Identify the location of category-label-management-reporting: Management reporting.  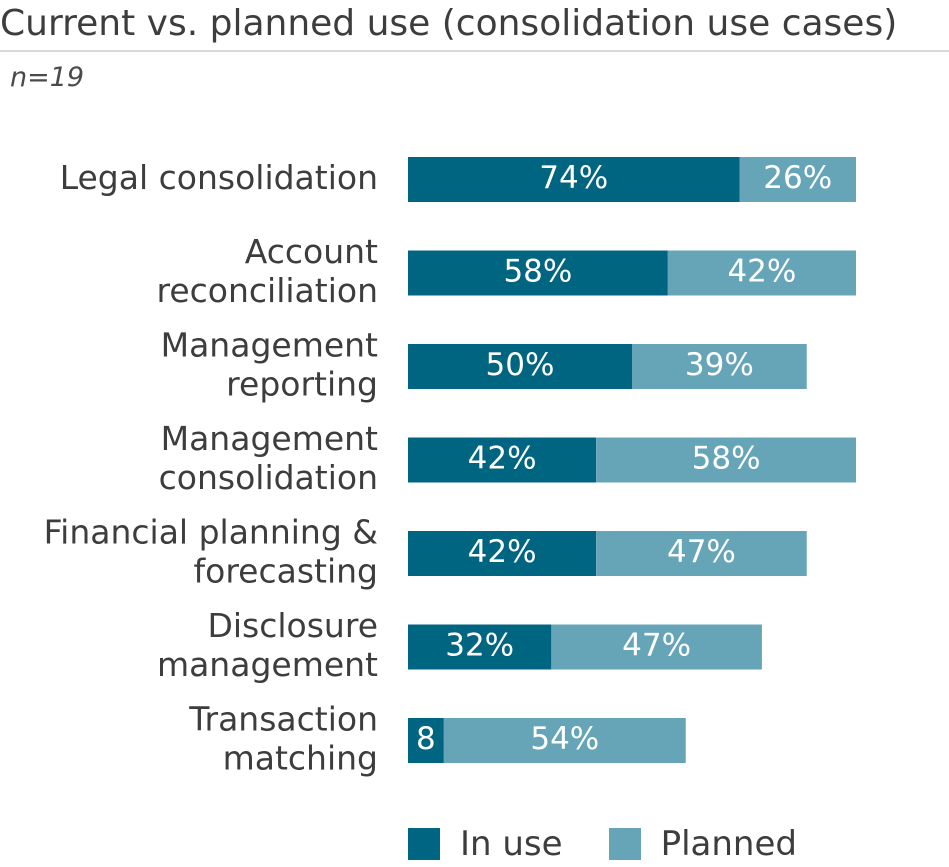
(269, 365).